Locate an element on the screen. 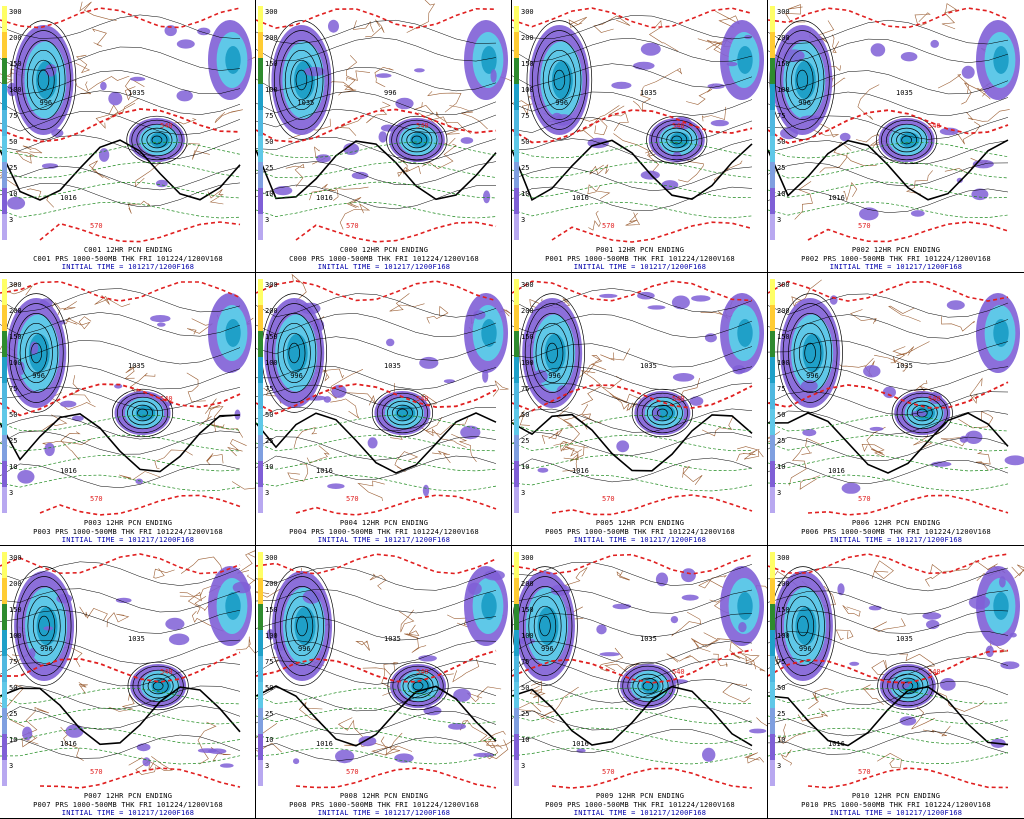 The height and width of the screenshot is (819, 1024). panel-caption-title: C001 12HR PCN ENDING is located at coordinates (128, 250).